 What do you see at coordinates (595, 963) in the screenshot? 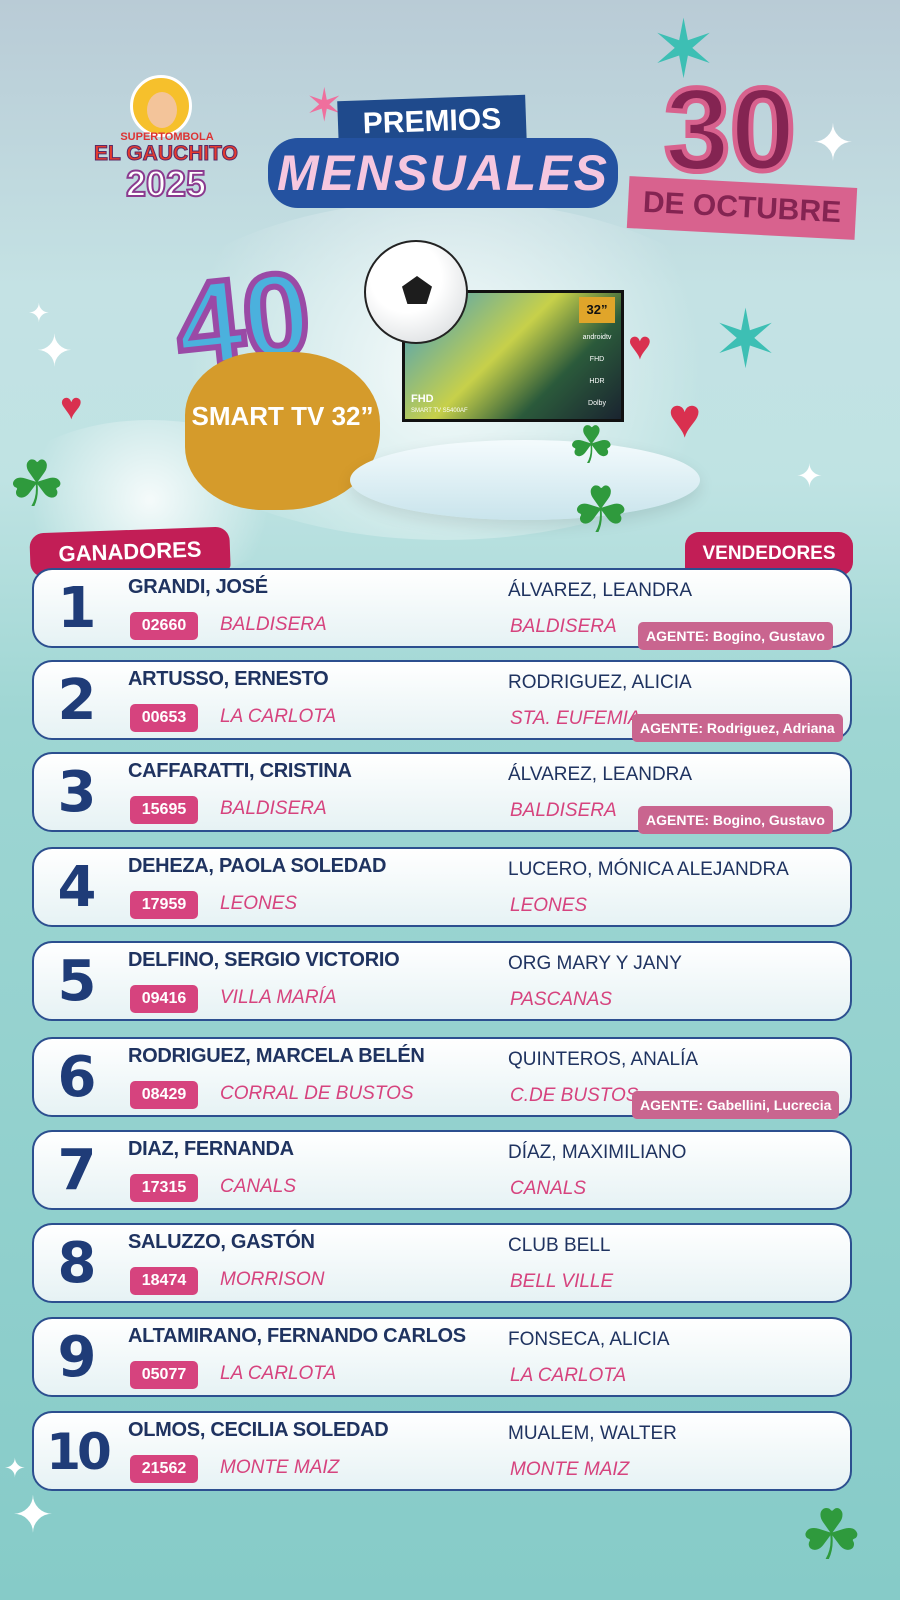
I see `seller-name: ORG MARY Y JANY` at bounding box center [595, 963].